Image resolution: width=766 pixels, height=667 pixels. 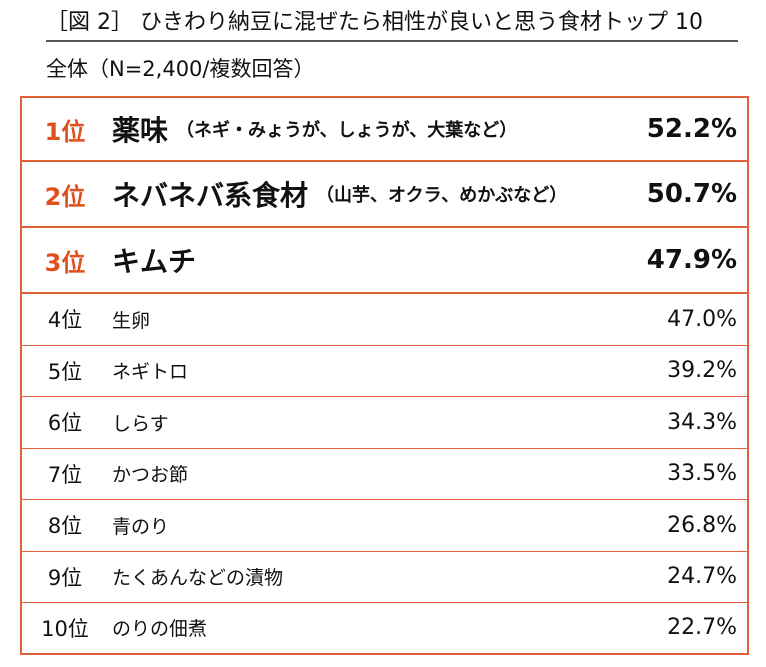 I want to click on percentage-value: 26.8%, so click(x=702, y=525).